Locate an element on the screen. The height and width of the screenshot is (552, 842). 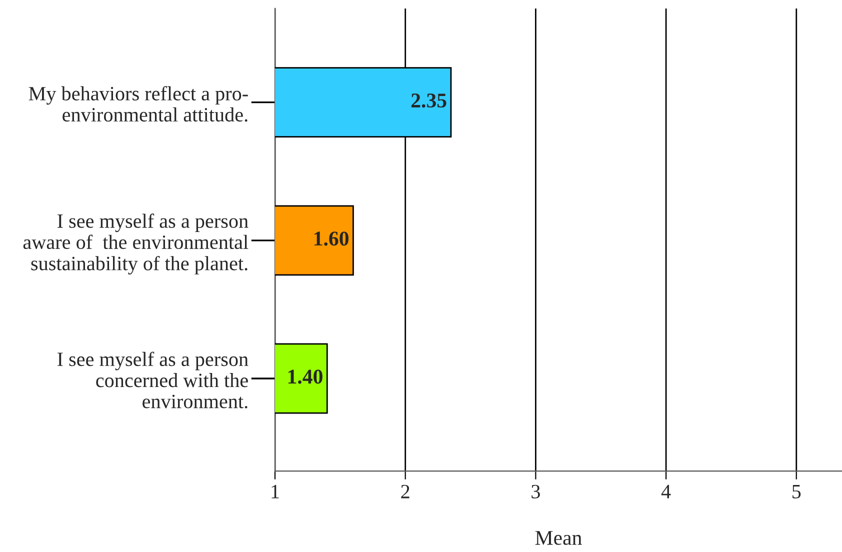
y-tick-label: I see myself as a person concerned with the environment. is located at coordinates (153, 380).